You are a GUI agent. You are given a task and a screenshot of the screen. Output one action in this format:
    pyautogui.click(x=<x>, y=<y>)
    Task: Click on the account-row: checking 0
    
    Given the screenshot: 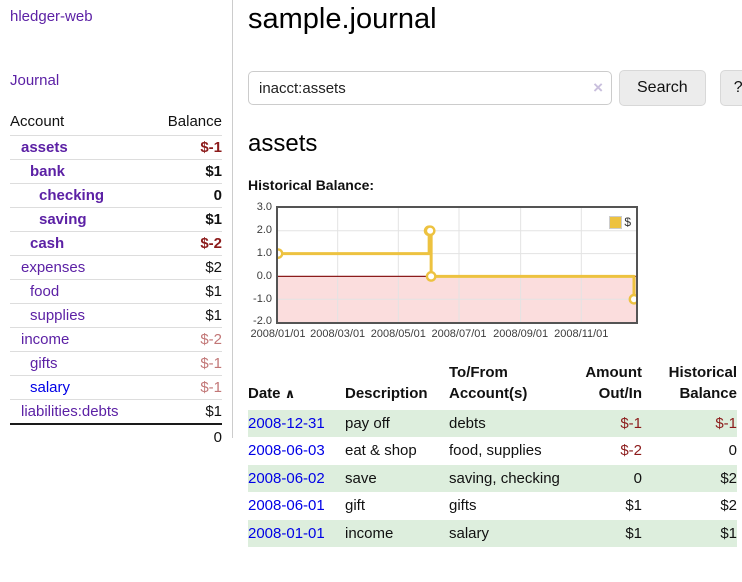 What is the action you would take?
    pyautogui.click(x=116, y=195)
    